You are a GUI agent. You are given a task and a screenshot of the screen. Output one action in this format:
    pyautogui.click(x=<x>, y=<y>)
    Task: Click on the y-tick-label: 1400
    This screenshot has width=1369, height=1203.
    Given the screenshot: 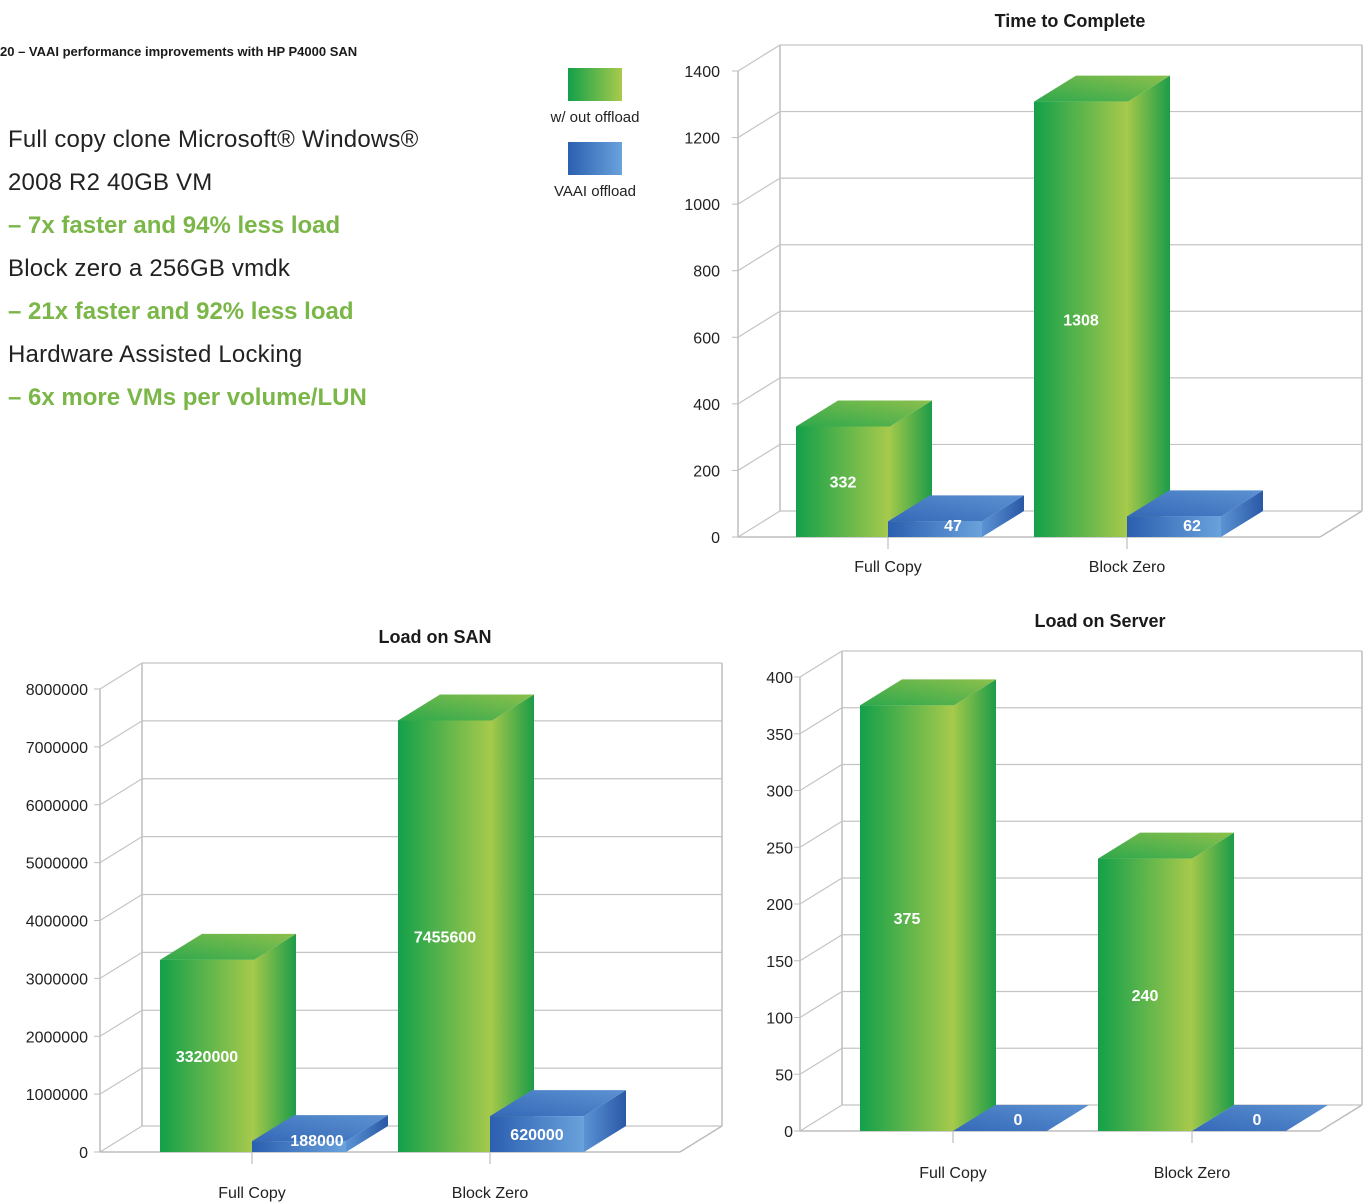 What is the action you would take?
    pyautogui.click(x=702, y=72)
    